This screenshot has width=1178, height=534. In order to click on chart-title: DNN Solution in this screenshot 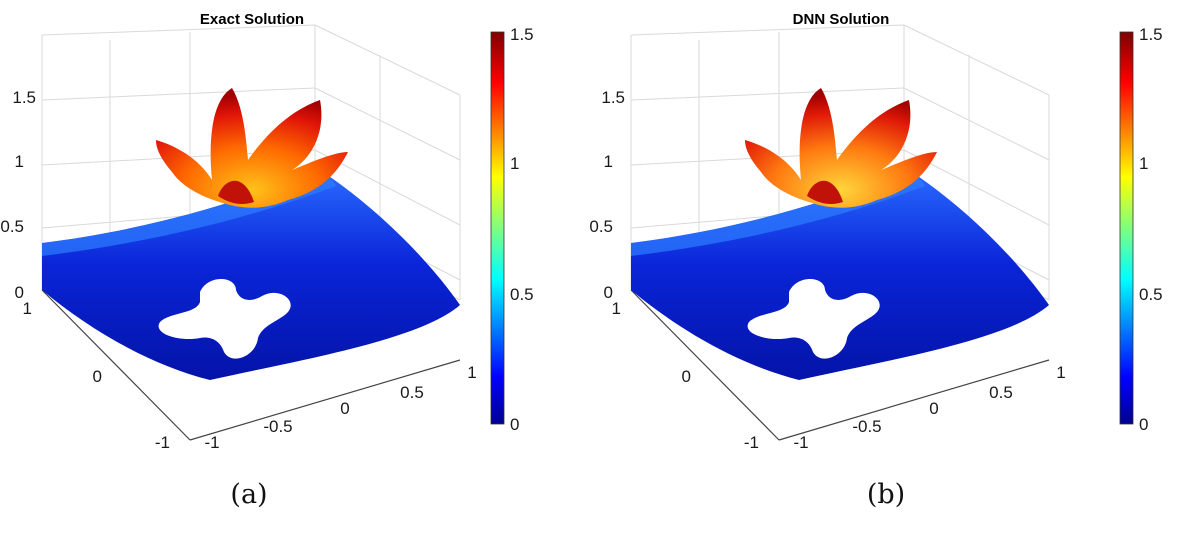, I will do `click(841, 19)`.